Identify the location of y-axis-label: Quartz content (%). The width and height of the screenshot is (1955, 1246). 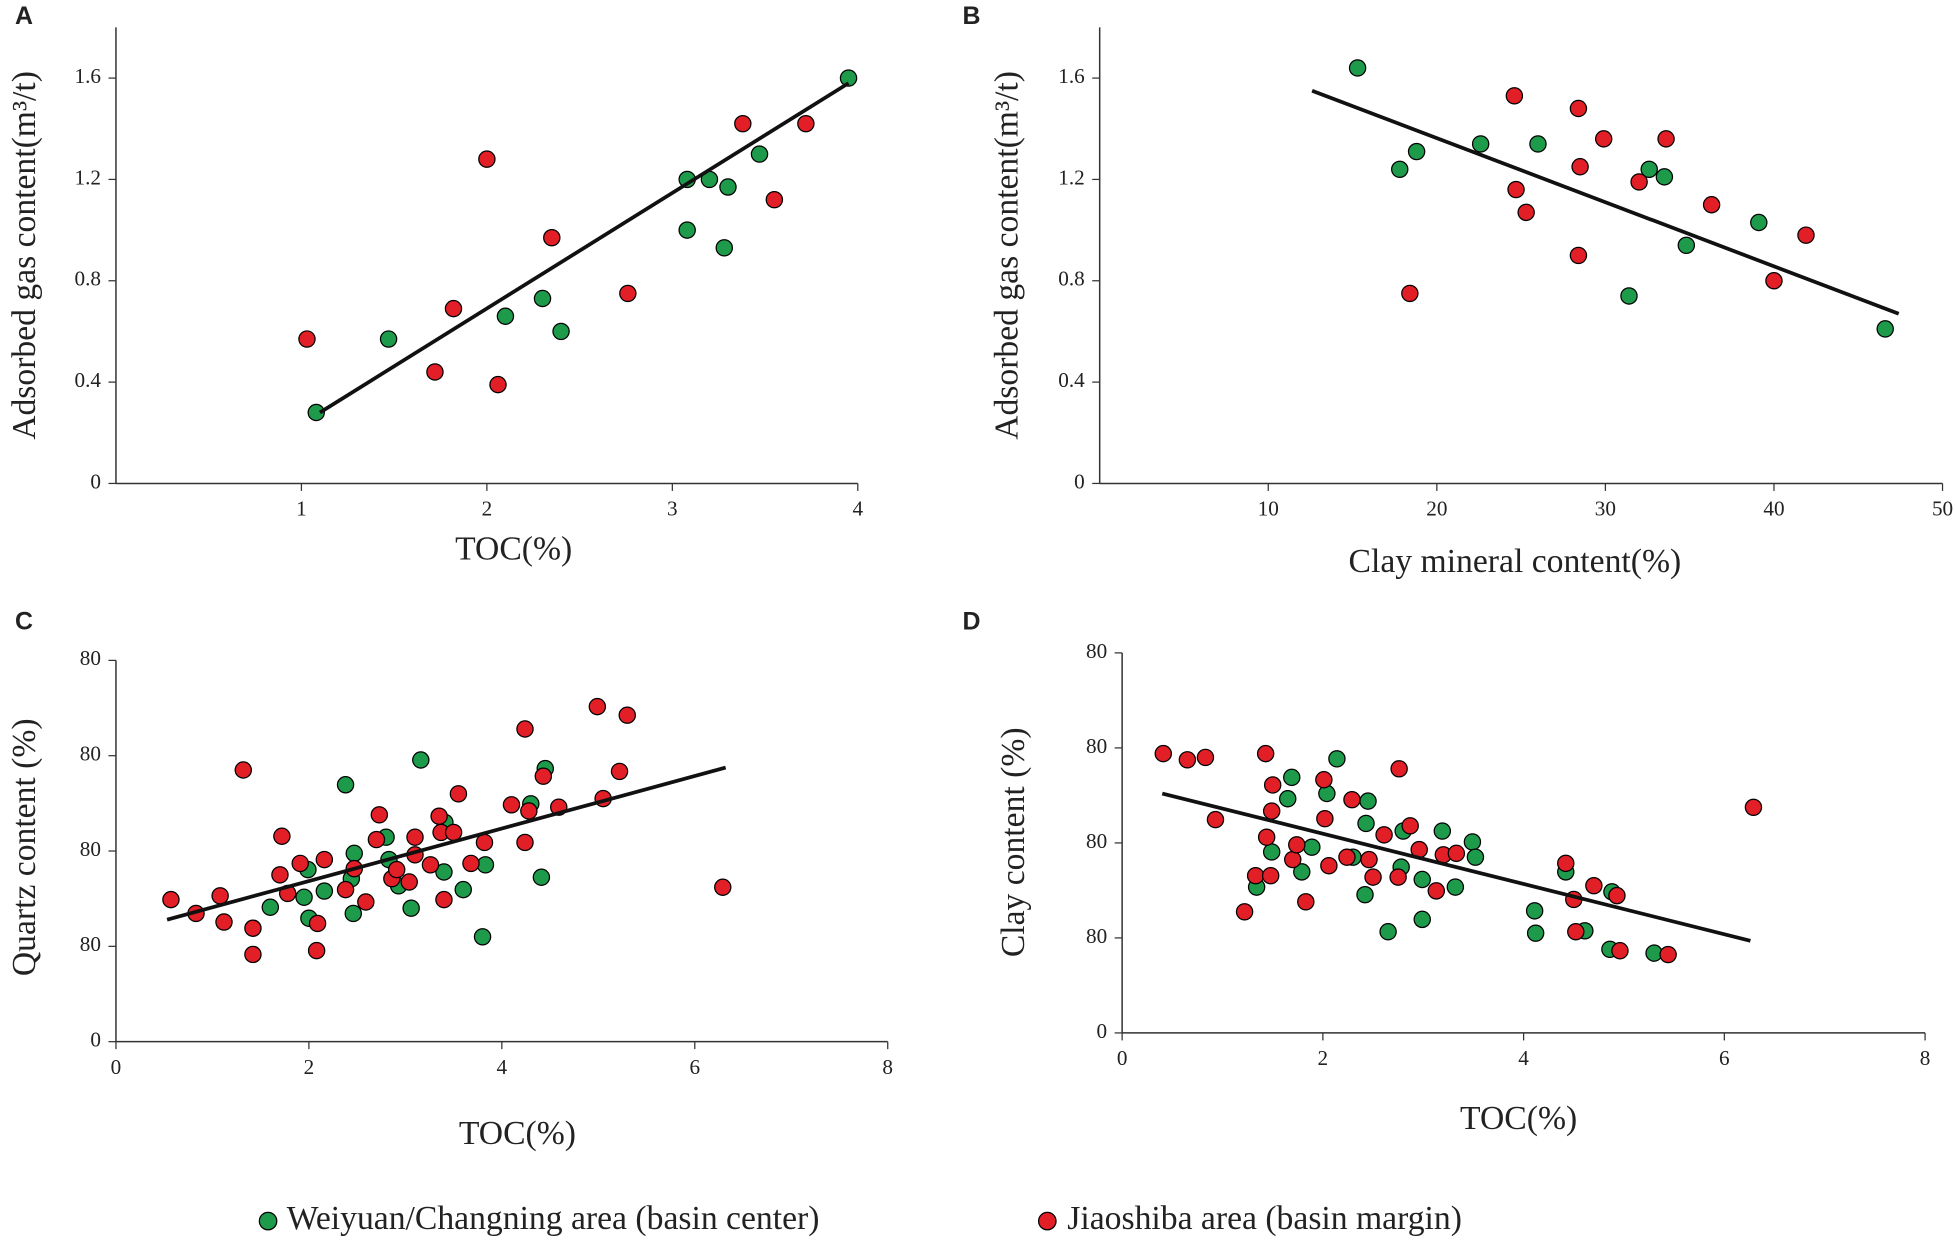
(24, 847).